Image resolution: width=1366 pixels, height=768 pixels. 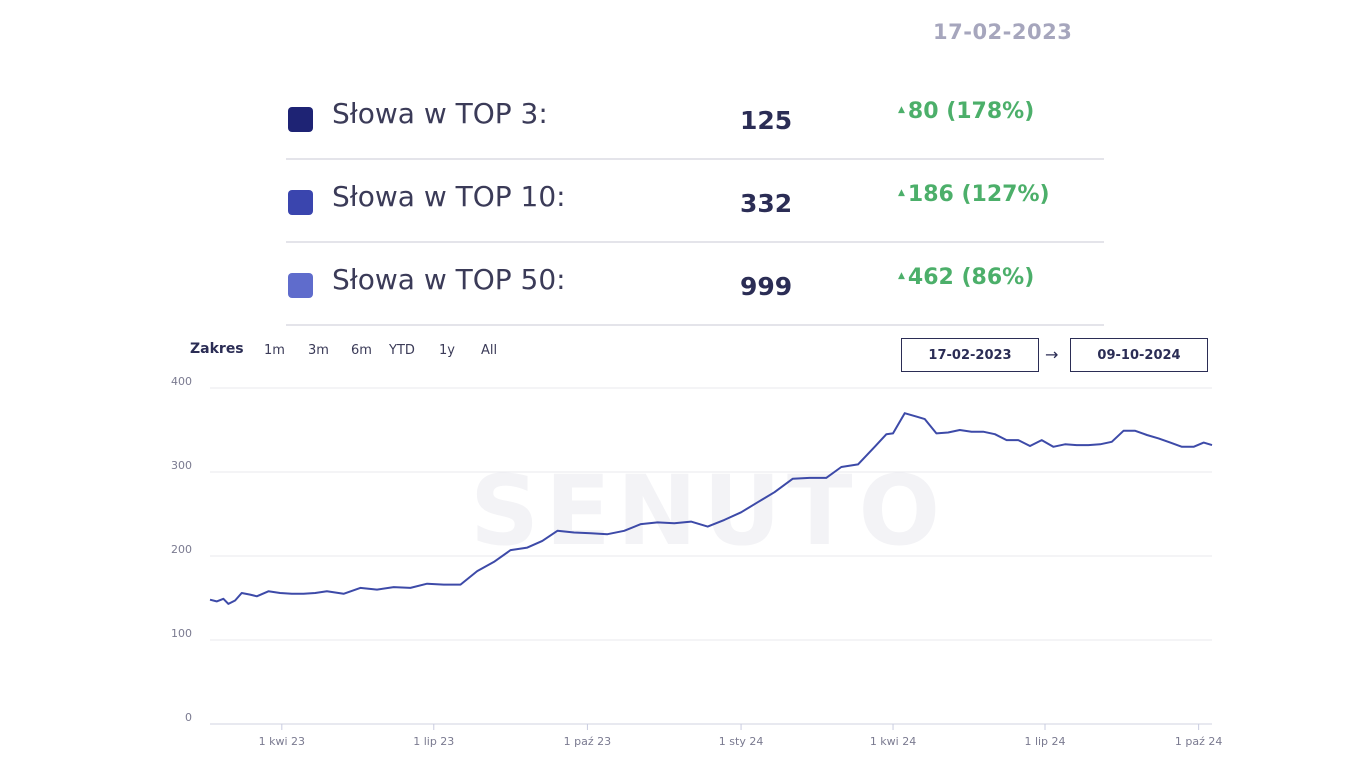 What do you see at coordinates (449, 279) in the screenshot?
I see `stat-label: Słowa w TOP 50:` at bounding box center [449, 279].